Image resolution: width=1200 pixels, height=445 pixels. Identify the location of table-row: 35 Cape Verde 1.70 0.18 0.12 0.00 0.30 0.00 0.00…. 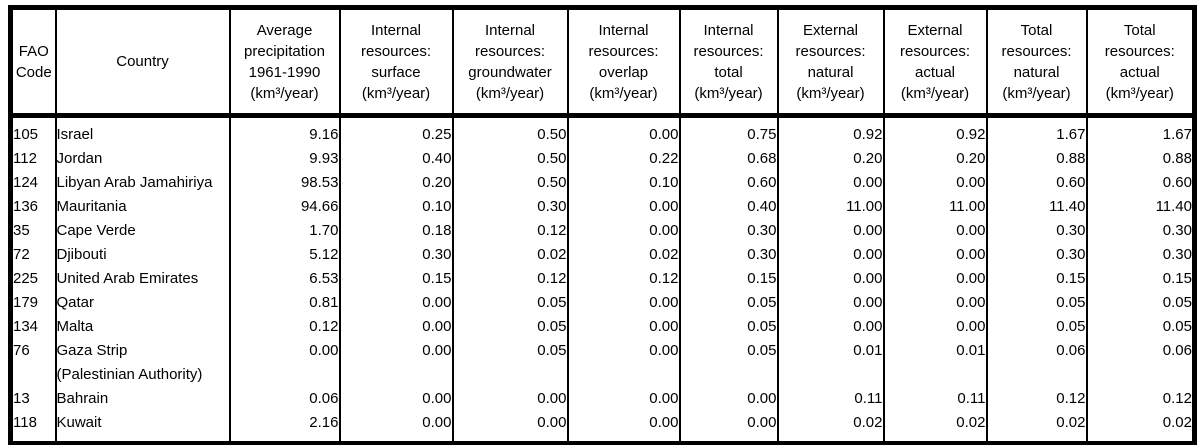
(602, 231).